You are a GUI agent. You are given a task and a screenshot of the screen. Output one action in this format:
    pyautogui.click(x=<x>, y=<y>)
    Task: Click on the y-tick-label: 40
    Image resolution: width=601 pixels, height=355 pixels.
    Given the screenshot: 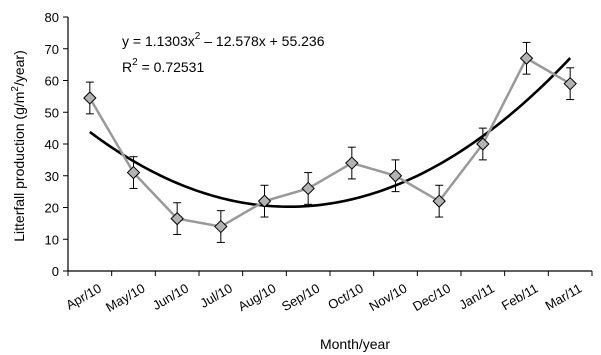 What is the action you would take?
    pyautogui.click(x=52, y=144)
    